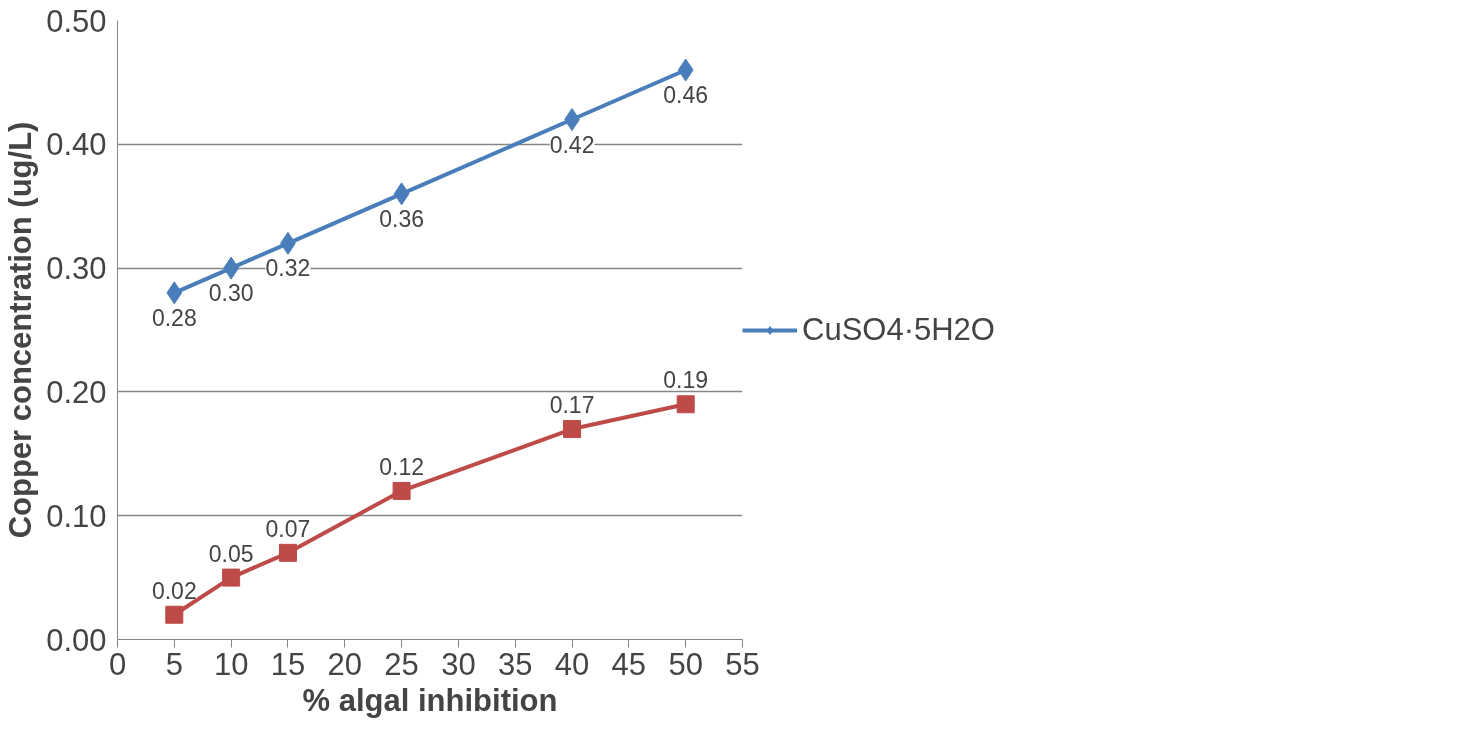 This screenshot has height=737, width=1457. Describe the element at coordinates (174, 317) in the screenshot. I see `data-label: 0.28` at that location.